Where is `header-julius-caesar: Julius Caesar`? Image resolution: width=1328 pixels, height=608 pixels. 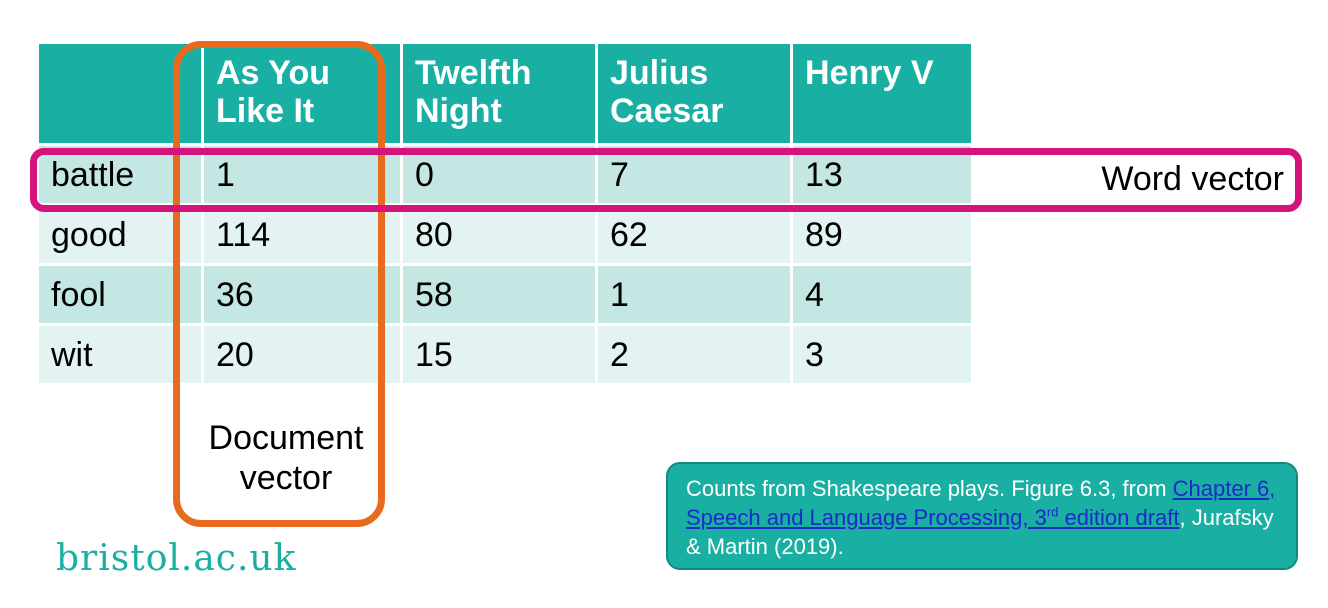
header-julius-caesar: Julius Caesar is located at coordinates (694, 93).